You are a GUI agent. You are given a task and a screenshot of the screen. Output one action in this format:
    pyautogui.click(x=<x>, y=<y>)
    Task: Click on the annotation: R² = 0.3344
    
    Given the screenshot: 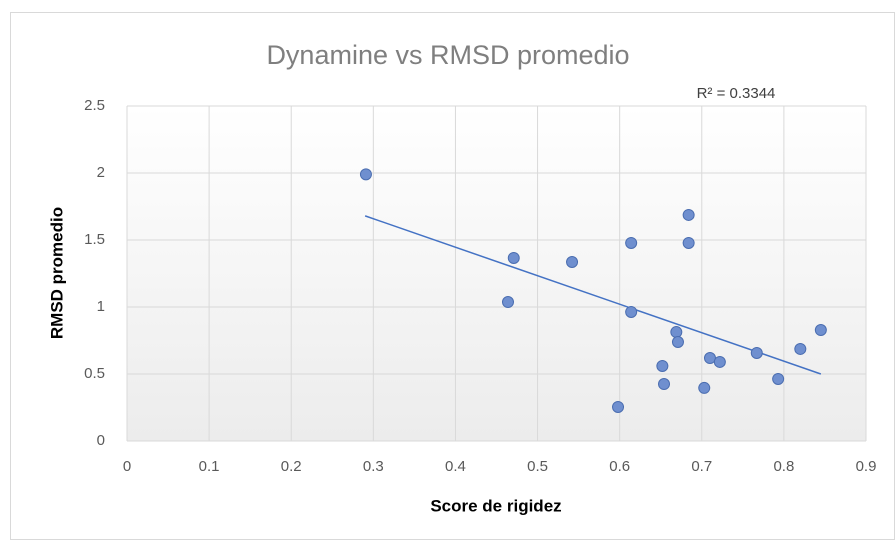 What is the action you would take?
    pyautogui.click(x=736, y=93)
    